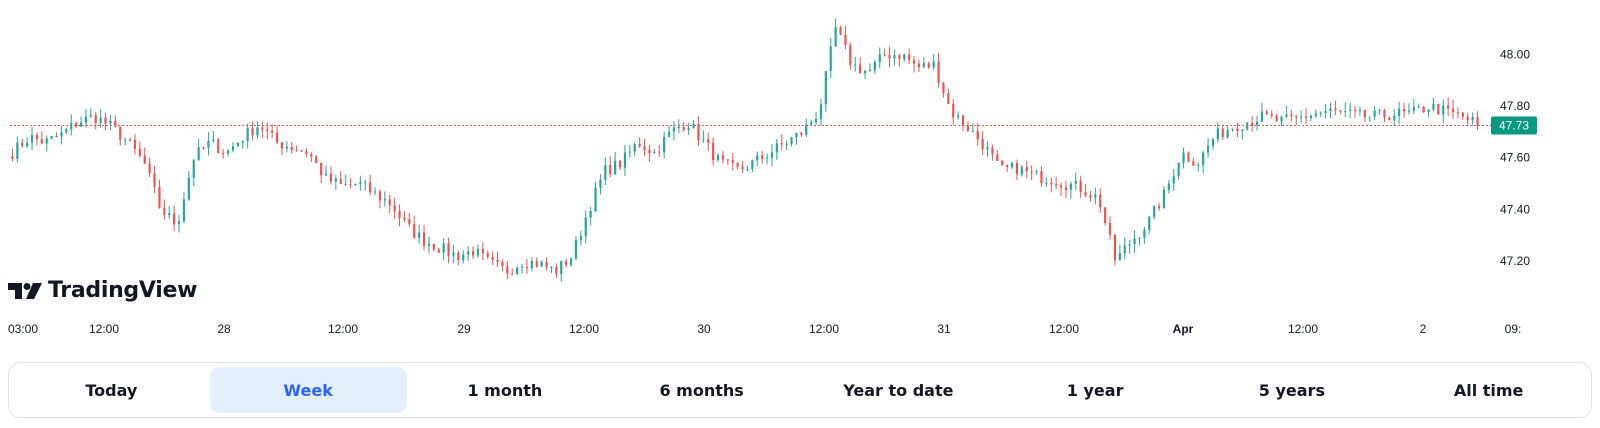 This screenshot has height=428, width=1600. What do you see at coordinates (704, 329) in the screenshot?
I see `x-tick-label: 30` at bounding box center [704, 329].